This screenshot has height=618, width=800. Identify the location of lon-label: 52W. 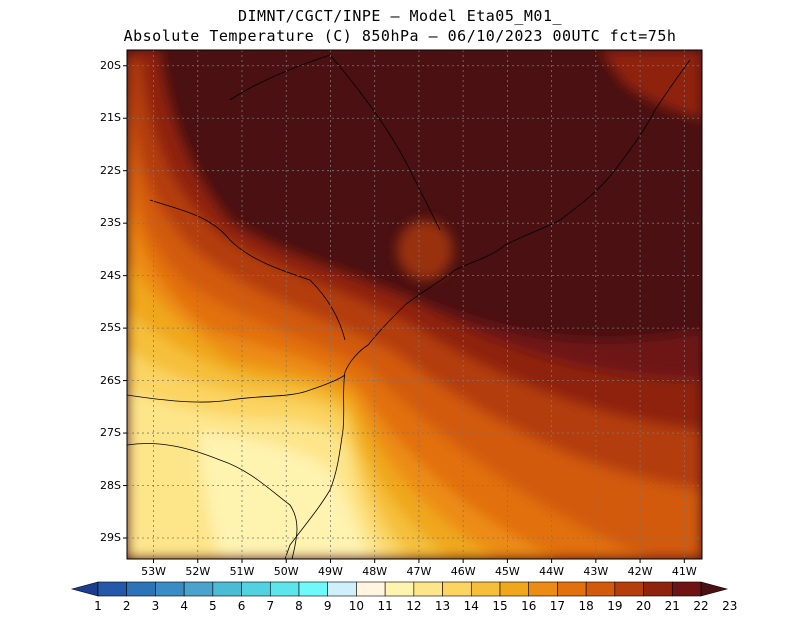
(198, 571).